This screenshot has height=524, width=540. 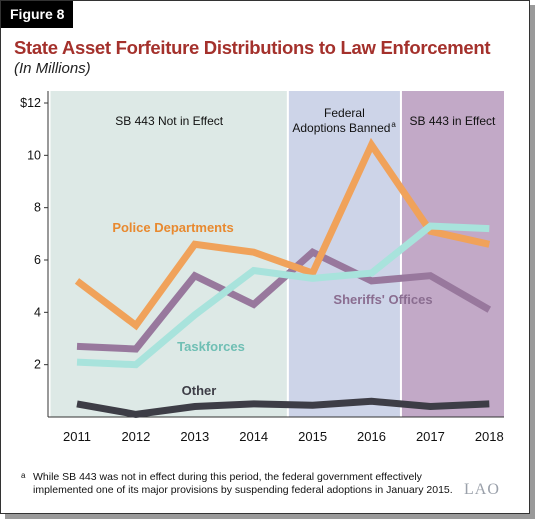 What do you see at coordinates (77, 436) in the screenshot?
I see `x-tick-label-0: 2011` at bounding box center [77, 436].